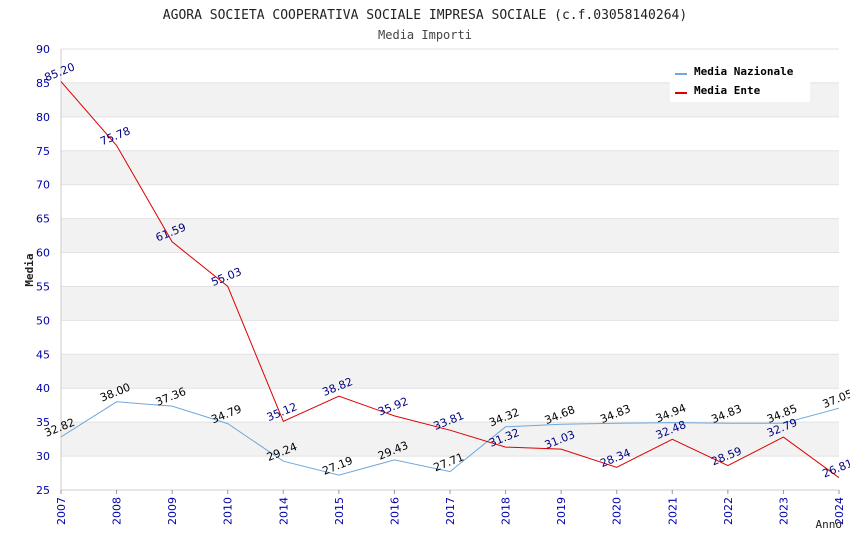  Describe the element at coordinates (338, 466) in the screenshot. I see `data-label-nazionale: 27.19` at that location.